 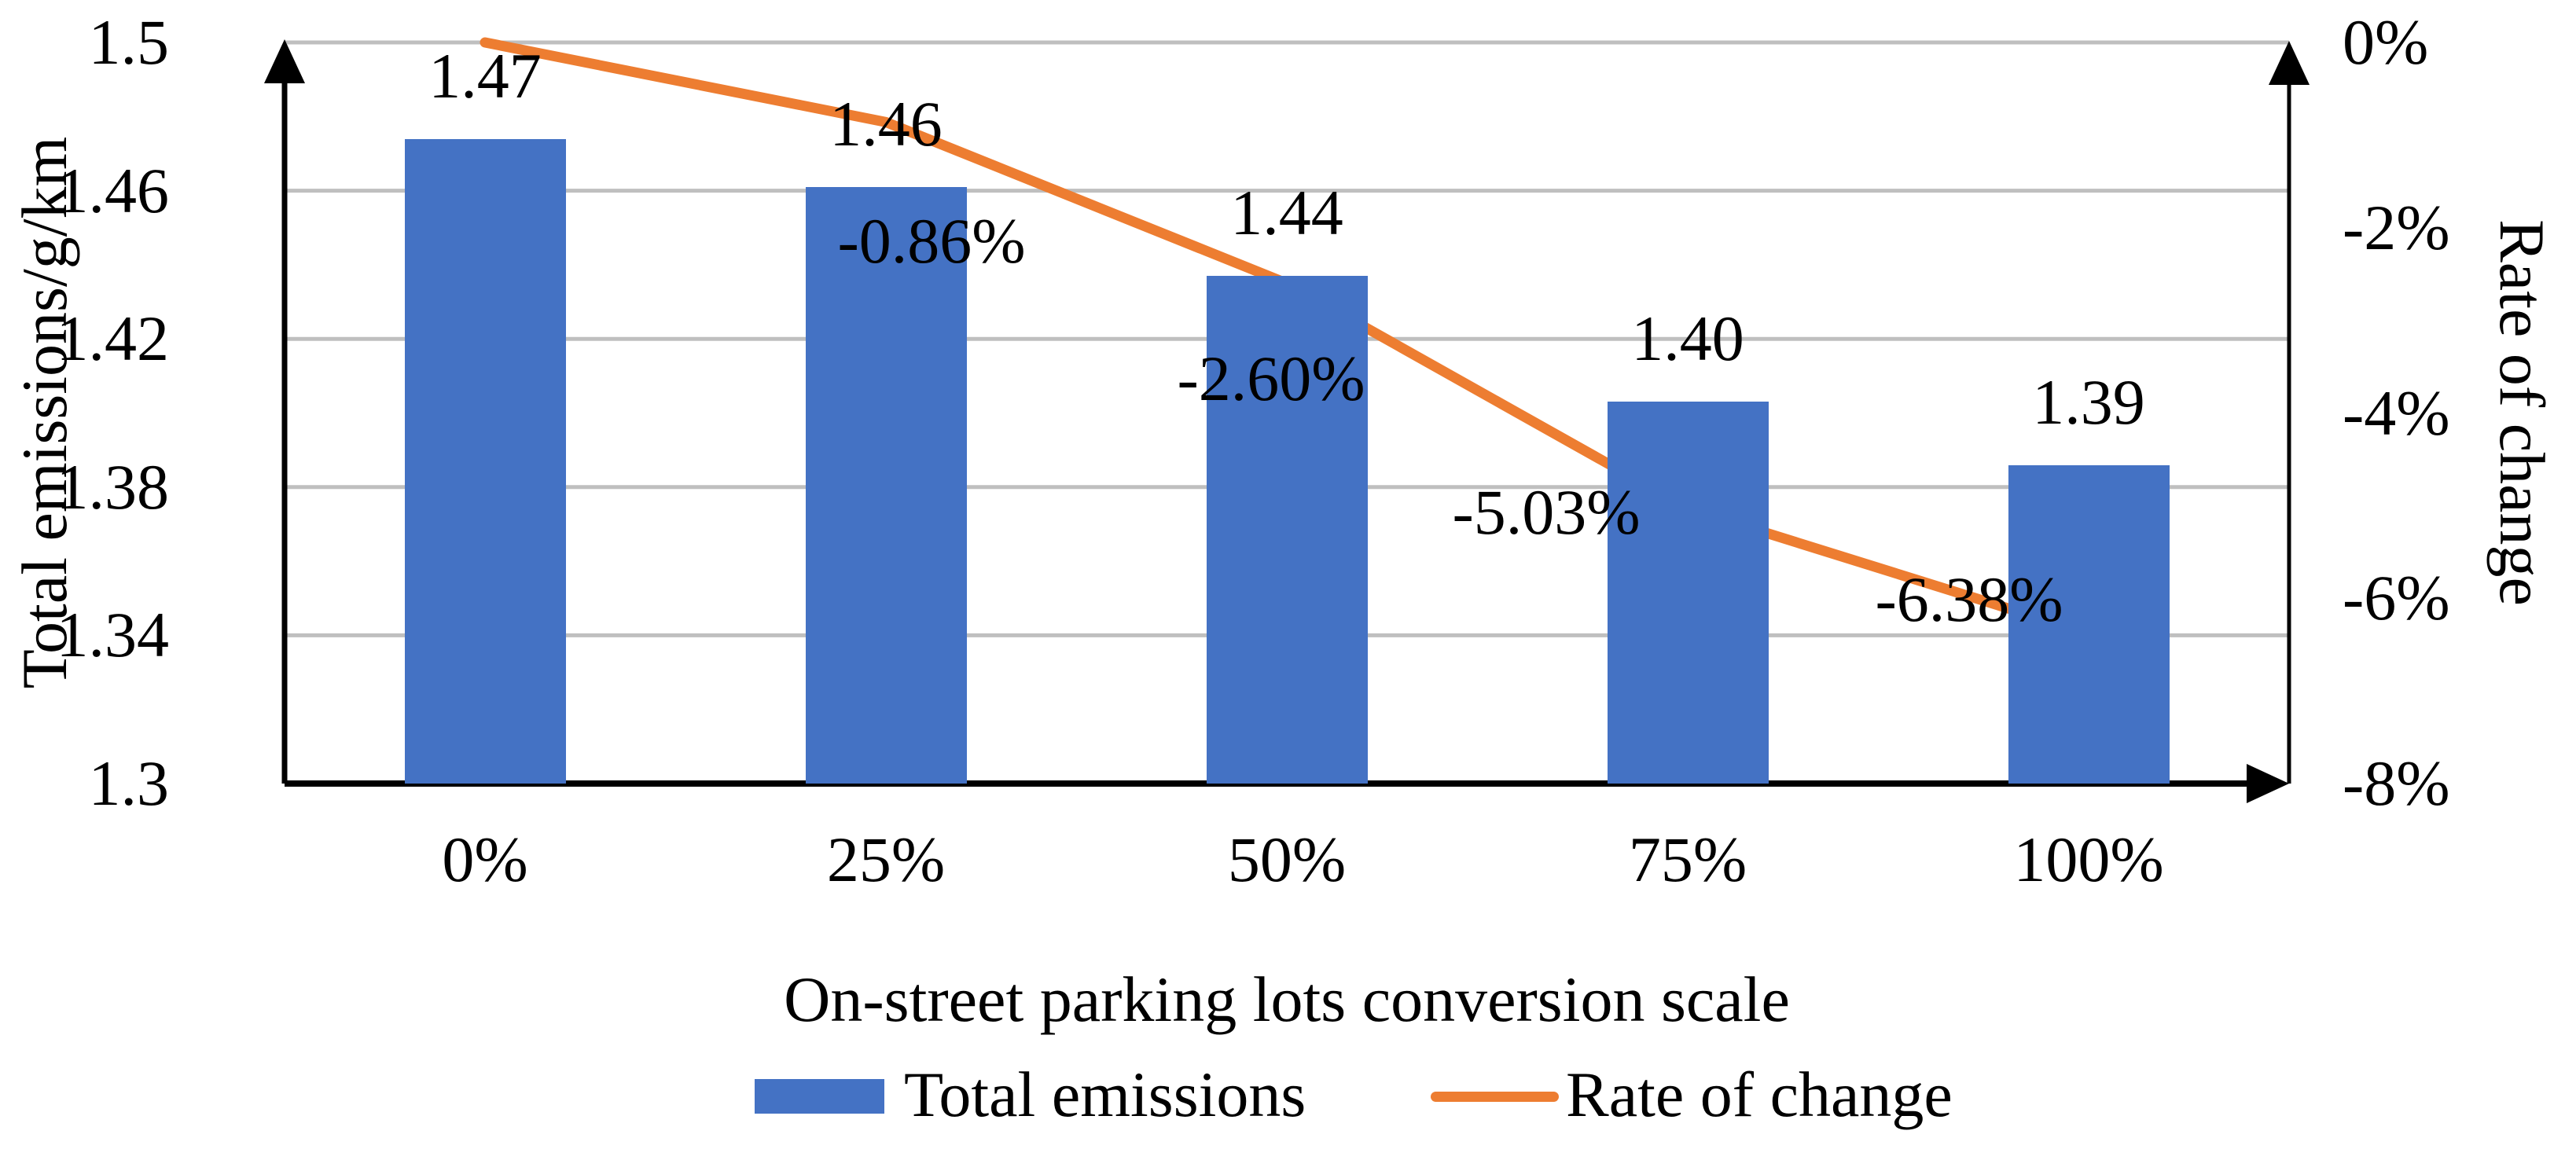 What do you see at coordinates (1105, 1094) in the screenshot?
I see `legend-label-total-emissions: Total emissions` at bounding box center [1105, 1094].